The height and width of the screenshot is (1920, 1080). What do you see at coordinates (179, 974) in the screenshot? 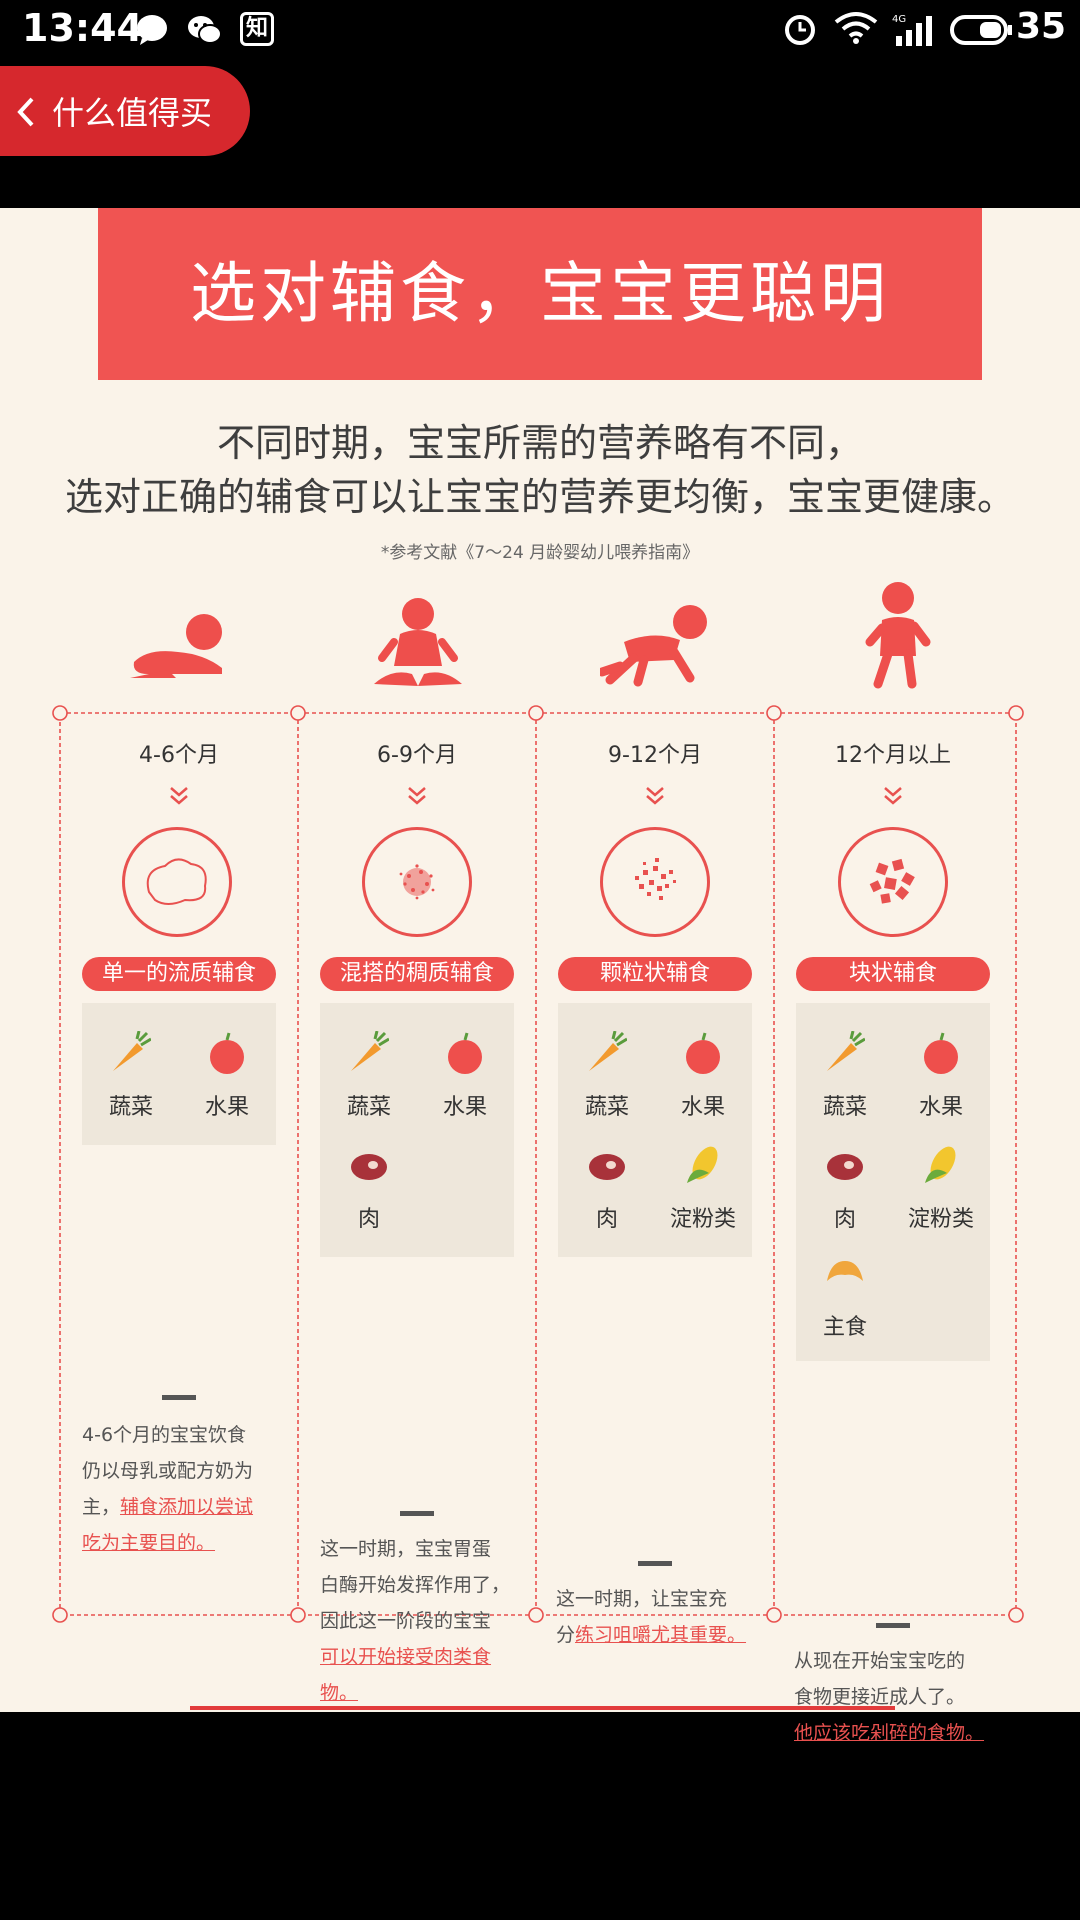
I see `stage-type-badge: 单一的流质辅食` at bounding box center [179, 974].